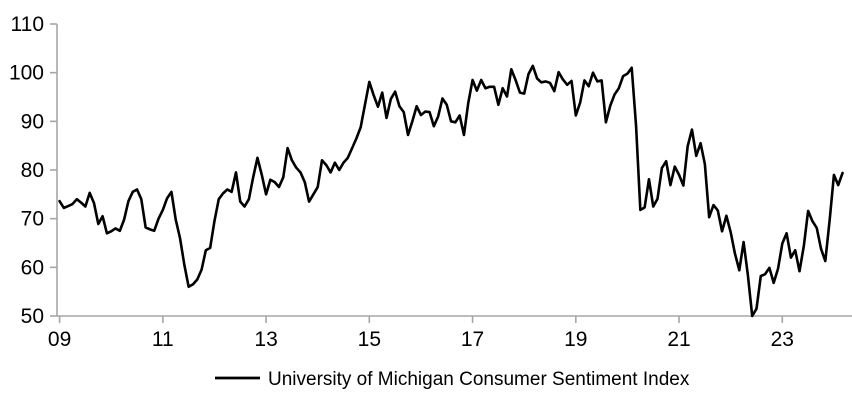 The image size is (852, 414). What do you see at coordinates (782, 339) in the screenshot?
I see `x-tick-label: 23` at bounding box center [782, 339].